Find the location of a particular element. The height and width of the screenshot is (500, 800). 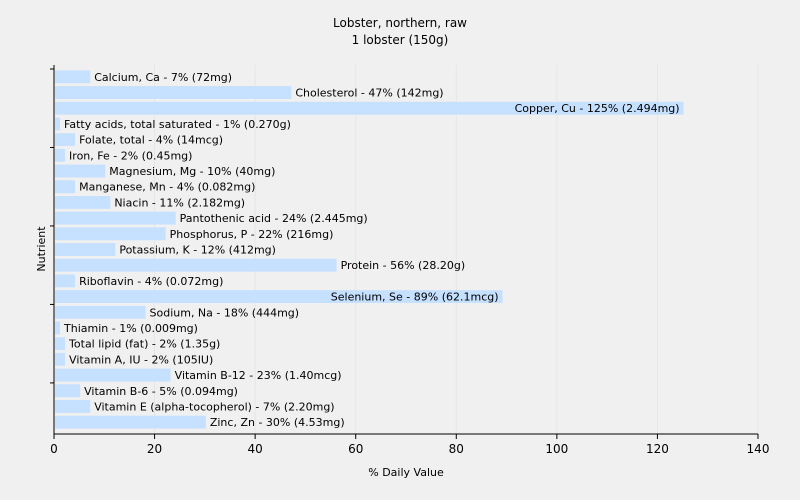

bar-label: Sodium, Na - 18% (444mg) is located at coordinates (225, 312).